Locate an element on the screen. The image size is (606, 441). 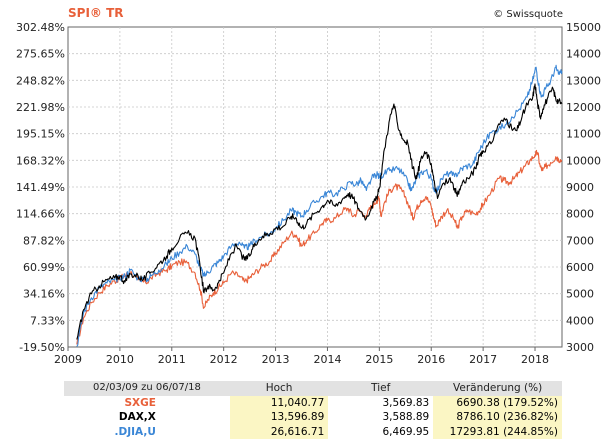
x-tick-label: 2017 is located at coordinates (483, 359).